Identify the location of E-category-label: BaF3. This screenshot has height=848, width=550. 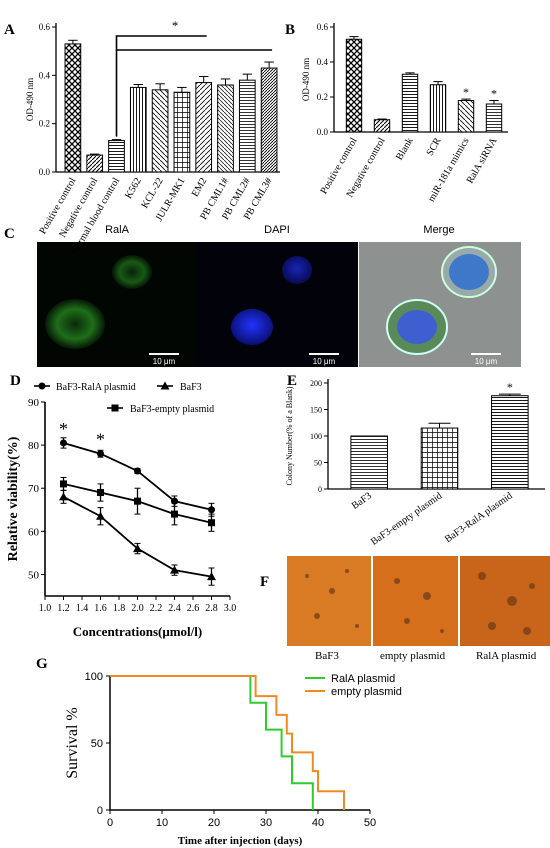
(362, 500).